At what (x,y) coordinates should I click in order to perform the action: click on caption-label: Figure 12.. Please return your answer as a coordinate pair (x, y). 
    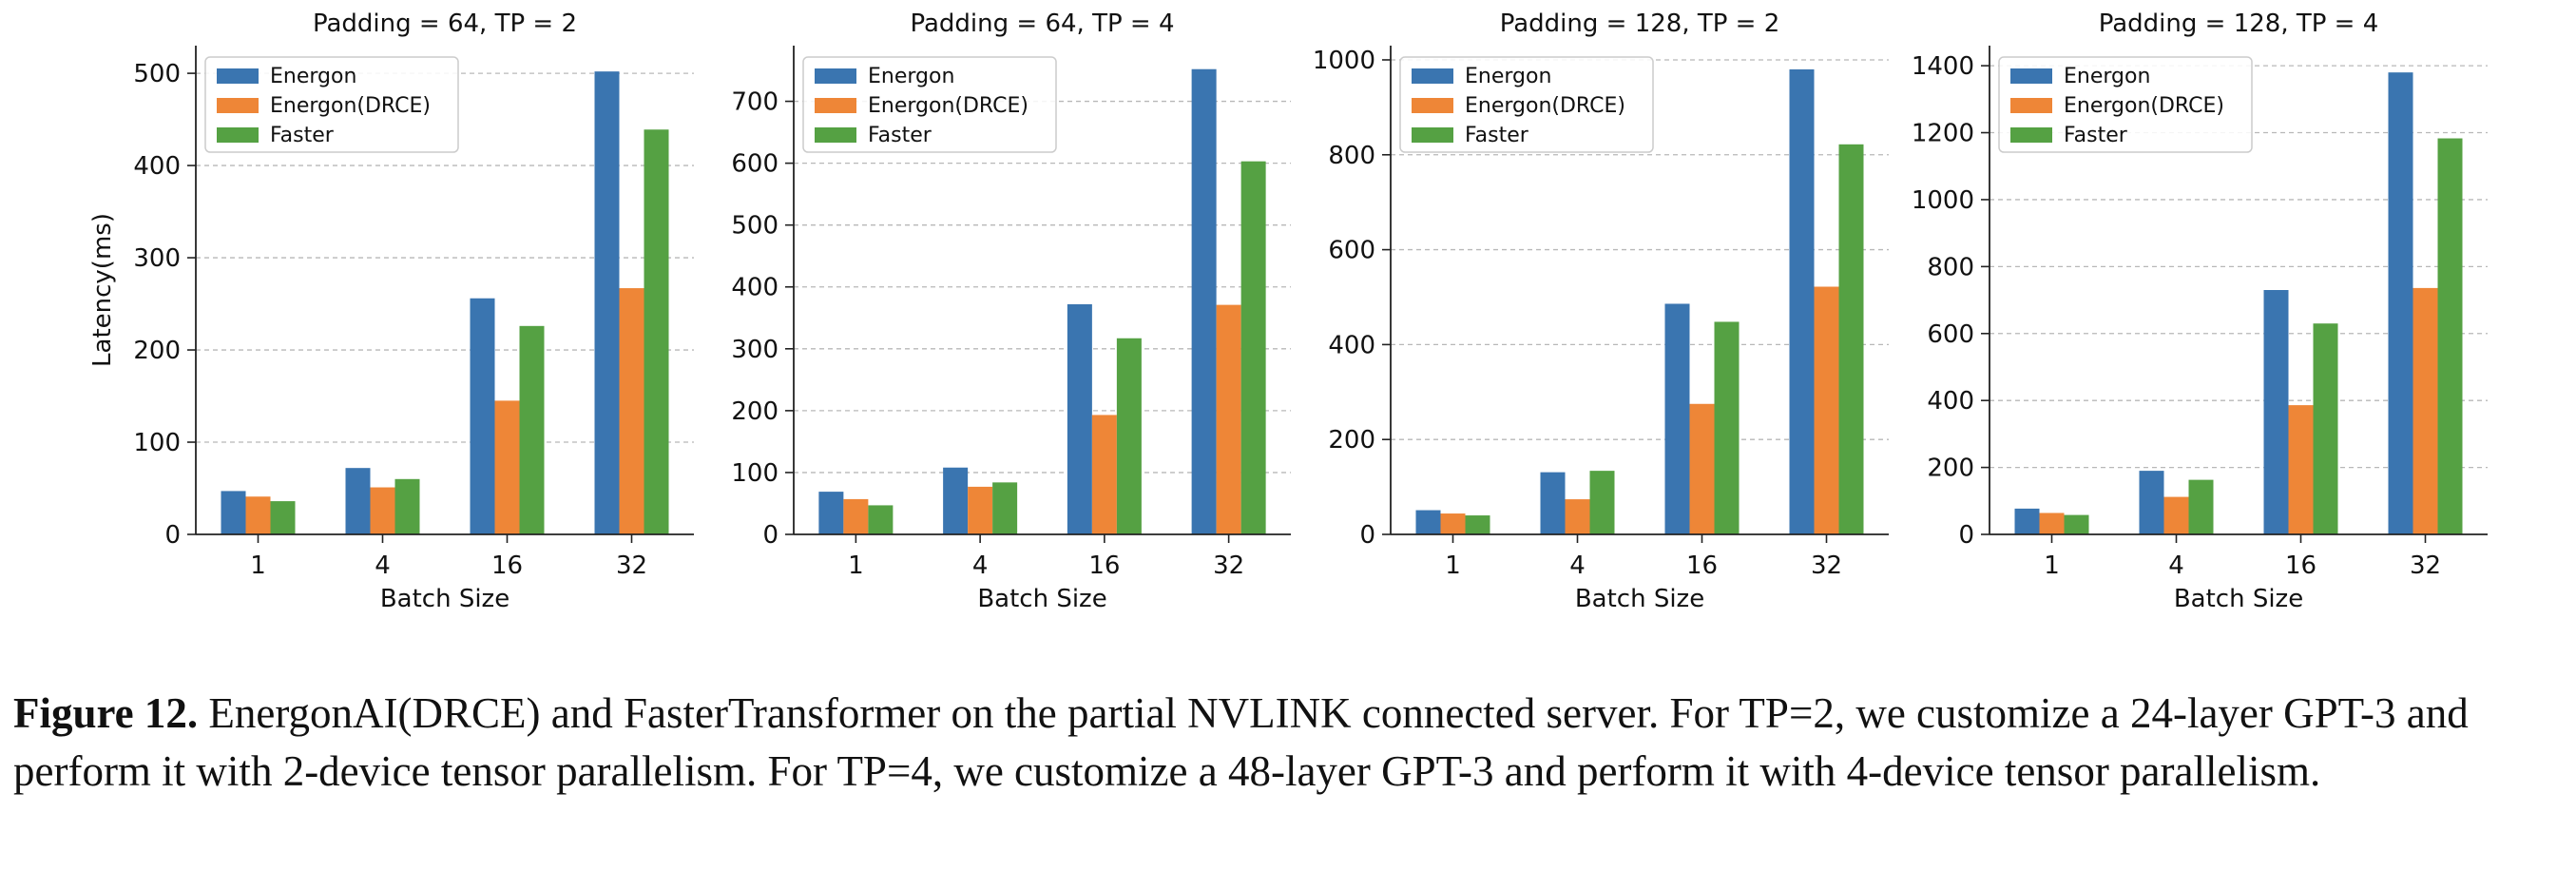
    Looking at the image, I should click on (106, 713).